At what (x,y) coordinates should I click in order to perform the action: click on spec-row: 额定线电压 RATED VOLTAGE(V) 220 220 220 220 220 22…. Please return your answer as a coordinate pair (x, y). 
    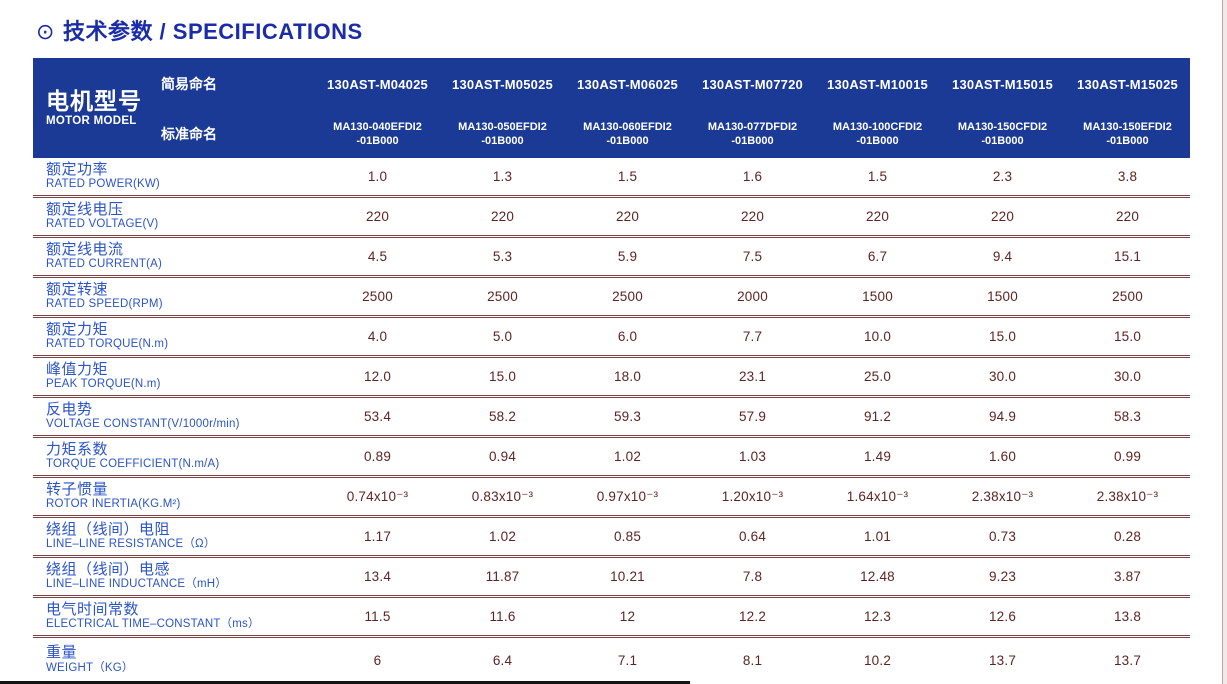
    Looking at the image, I should click on (611, 218).